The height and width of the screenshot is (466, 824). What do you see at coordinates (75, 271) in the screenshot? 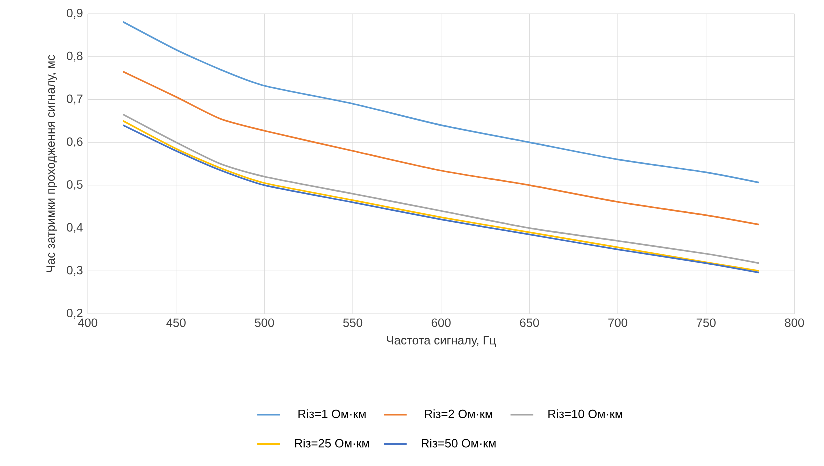
I see `y-tick-label: 0,3` at bounding box center [75, 271].